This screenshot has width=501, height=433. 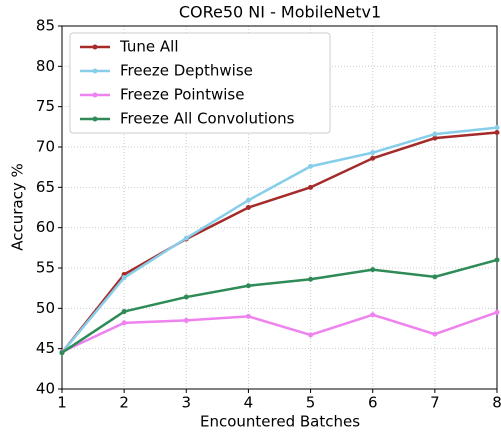 What do you see at coordinates (279, 332) in the screenshot?
I see `series-line` at bounding box center [279, 332].